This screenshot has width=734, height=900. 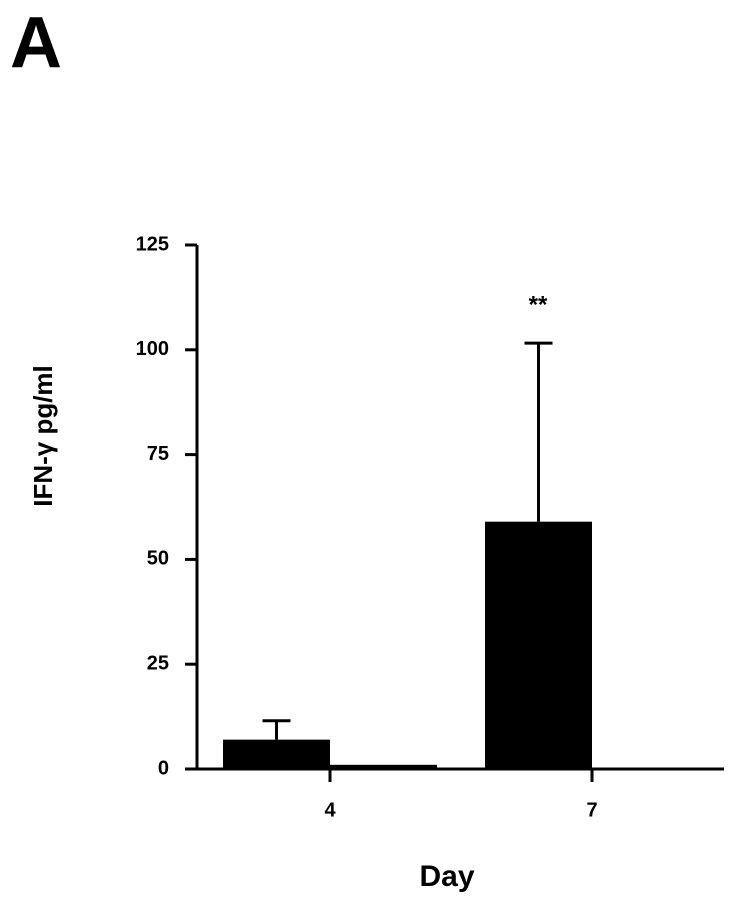 I want to click on y-axis-label: IFN-γ pg/ml, so click(x=43, y=436).